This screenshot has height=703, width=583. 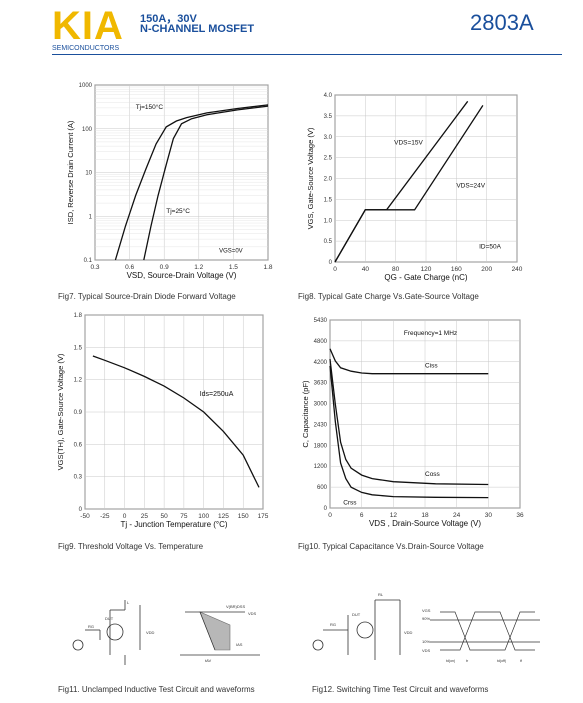 I want to click on fig8-ytick-label: 3.5, so click(x=328, y=117).